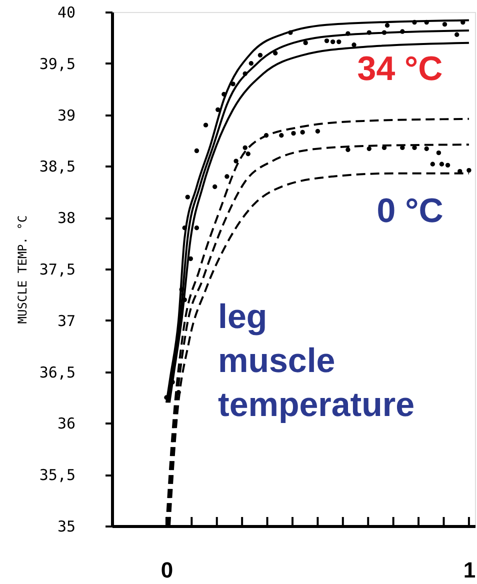 Image resolution: width=477 pixels, height=584 pixels. I want to click on y-tick-label: 38,5, so click(57, 167).